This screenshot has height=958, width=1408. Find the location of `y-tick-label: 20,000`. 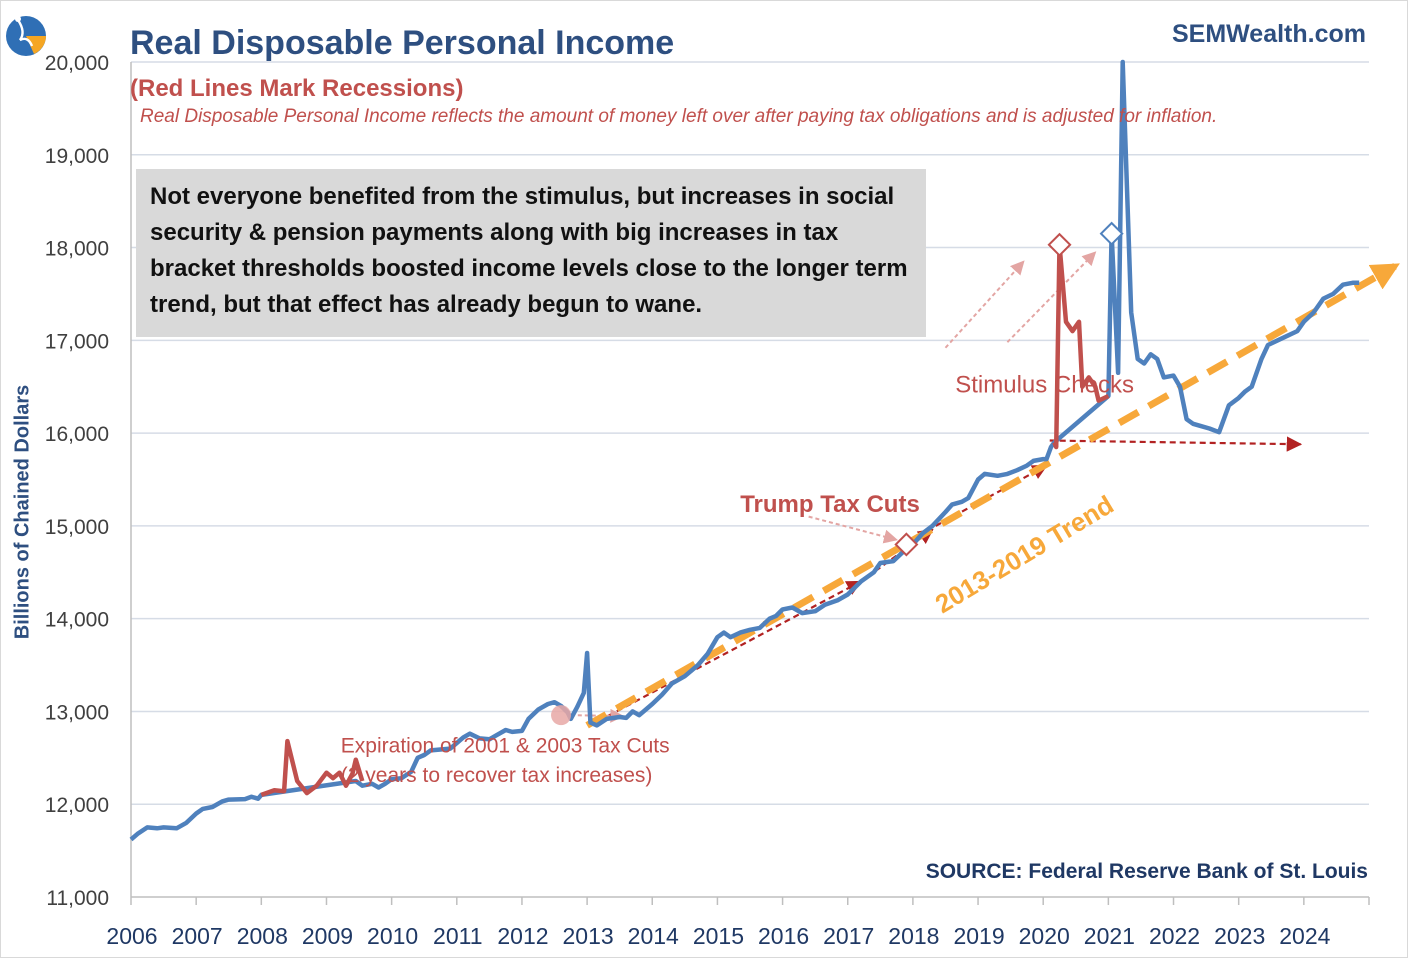

y-tick-label: 20,000 is located at coordinates (77, 63).